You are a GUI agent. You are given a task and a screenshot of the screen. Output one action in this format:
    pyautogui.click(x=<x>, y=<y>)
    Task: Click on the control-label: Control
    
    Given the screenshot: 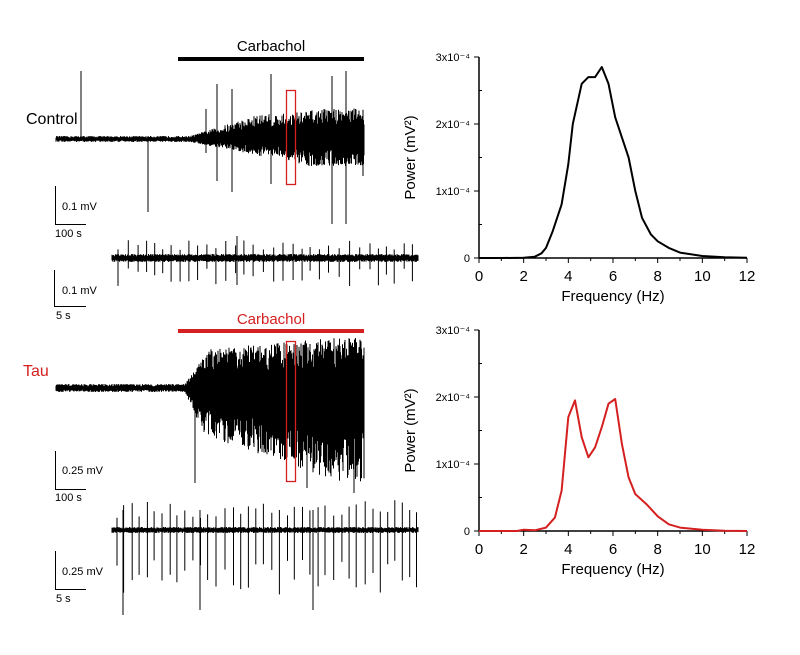 What is the action you would take?
    pyautogui.click(x=52, y=119)
    